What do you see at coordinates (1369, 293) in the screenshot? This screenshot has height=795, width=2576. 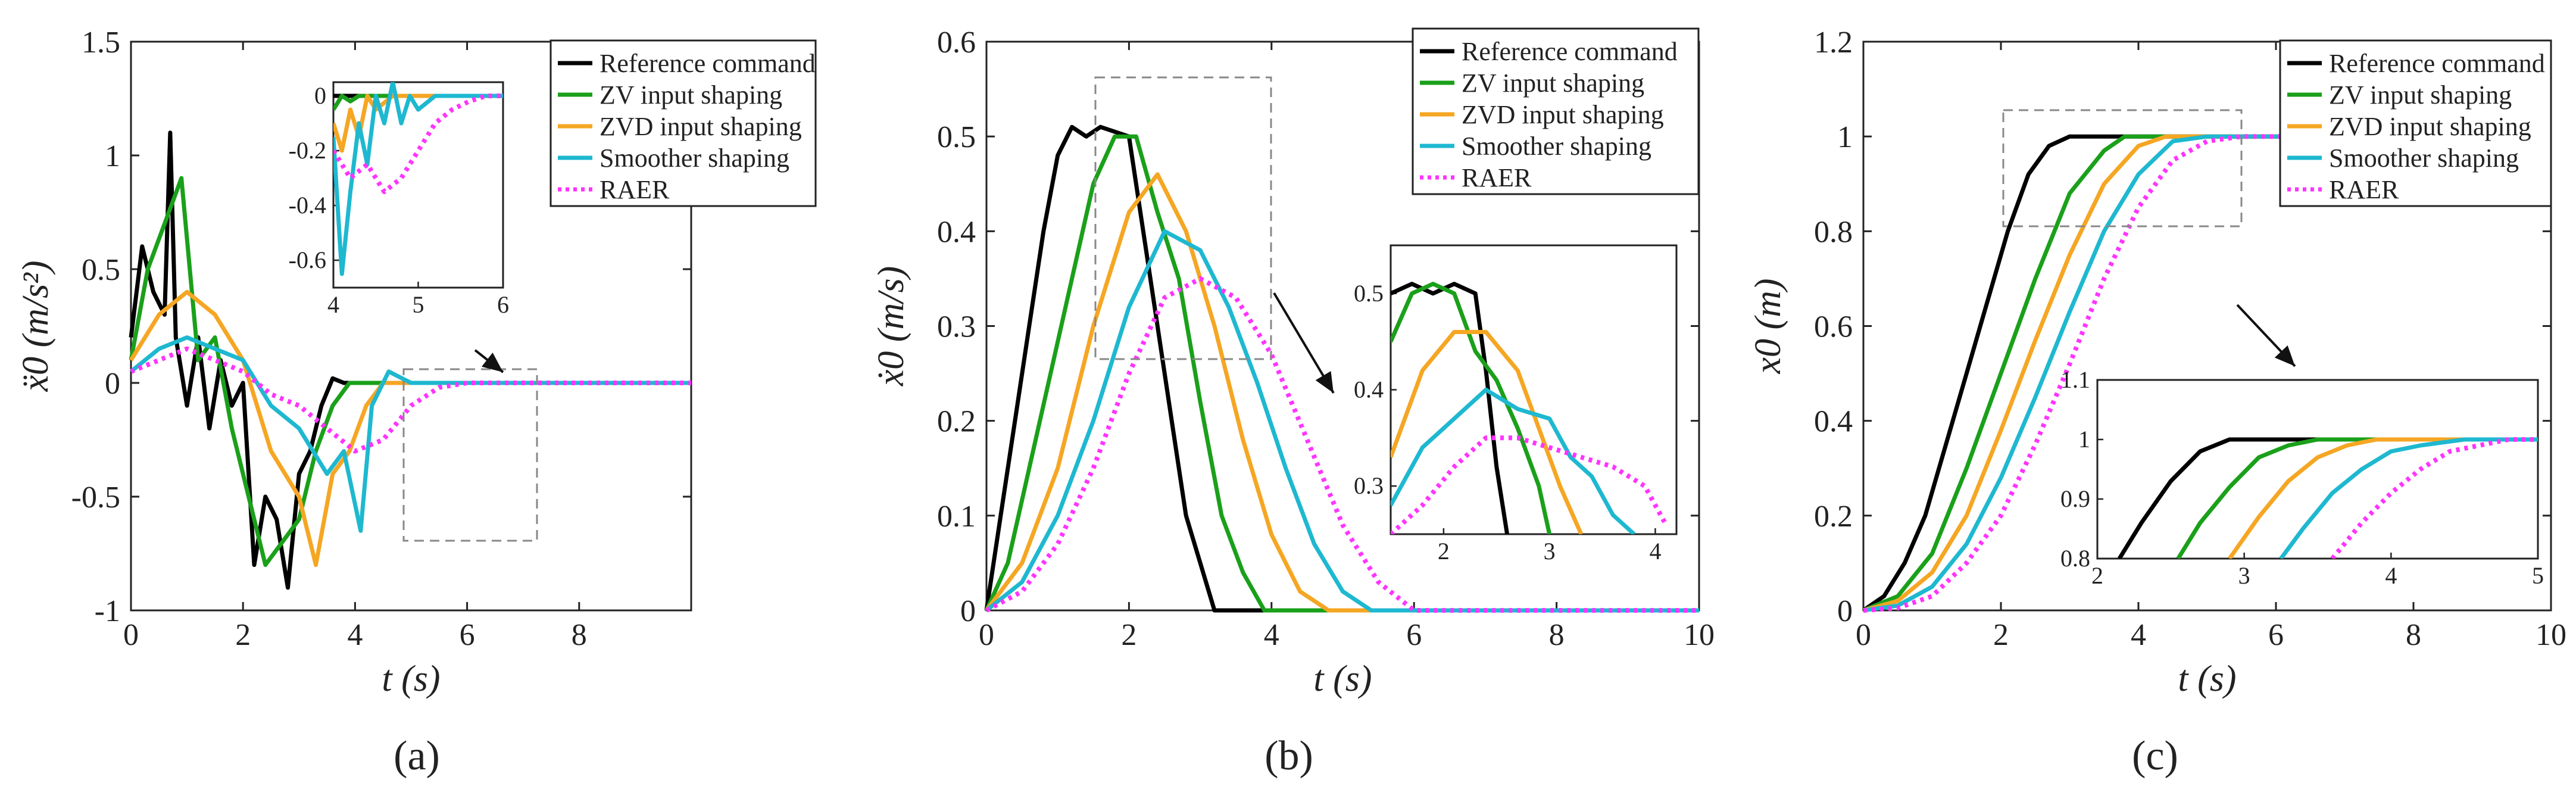 I see `inset-y-tick-label: 0.5` at bounding box center [1369, 293].